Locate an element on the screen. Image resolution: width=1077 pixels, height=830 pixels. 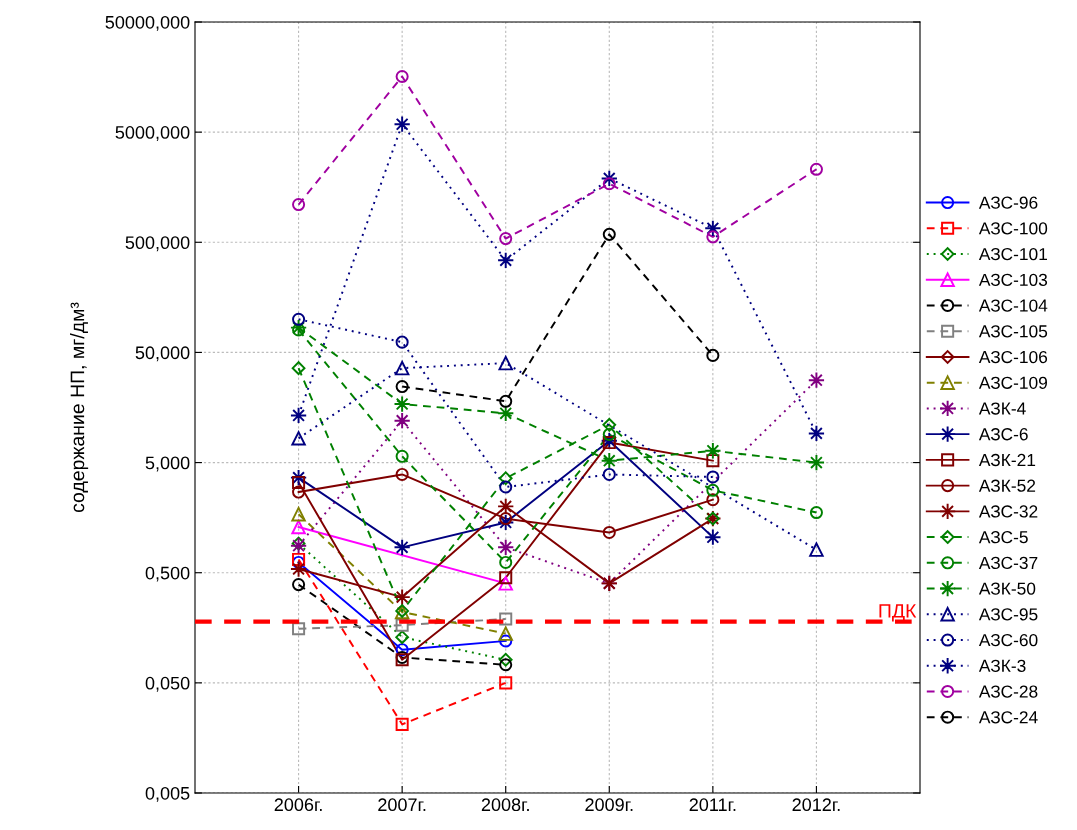
x-tick-label: 2011г. is located at coordinates (712, 805).